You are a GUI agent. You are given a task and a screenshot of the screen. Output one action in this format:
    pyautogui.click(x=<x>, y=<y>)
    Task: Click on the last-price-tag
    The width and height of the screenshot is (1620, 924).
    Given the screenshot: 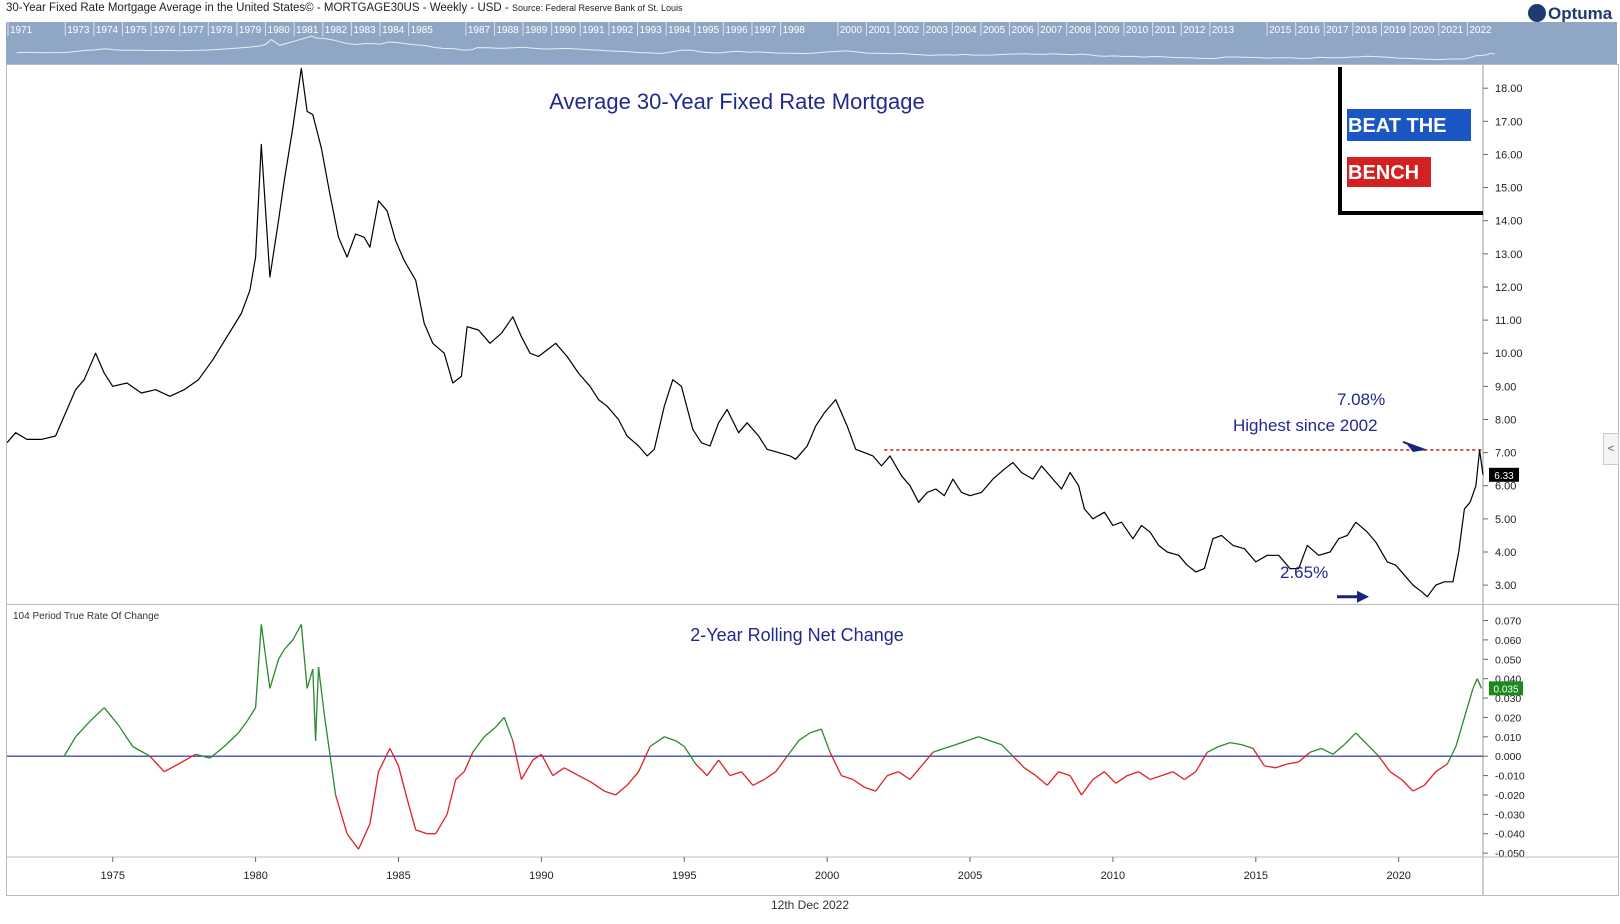 What is the action you would take?
    pyautogui.click(x=1504, y=474)
    